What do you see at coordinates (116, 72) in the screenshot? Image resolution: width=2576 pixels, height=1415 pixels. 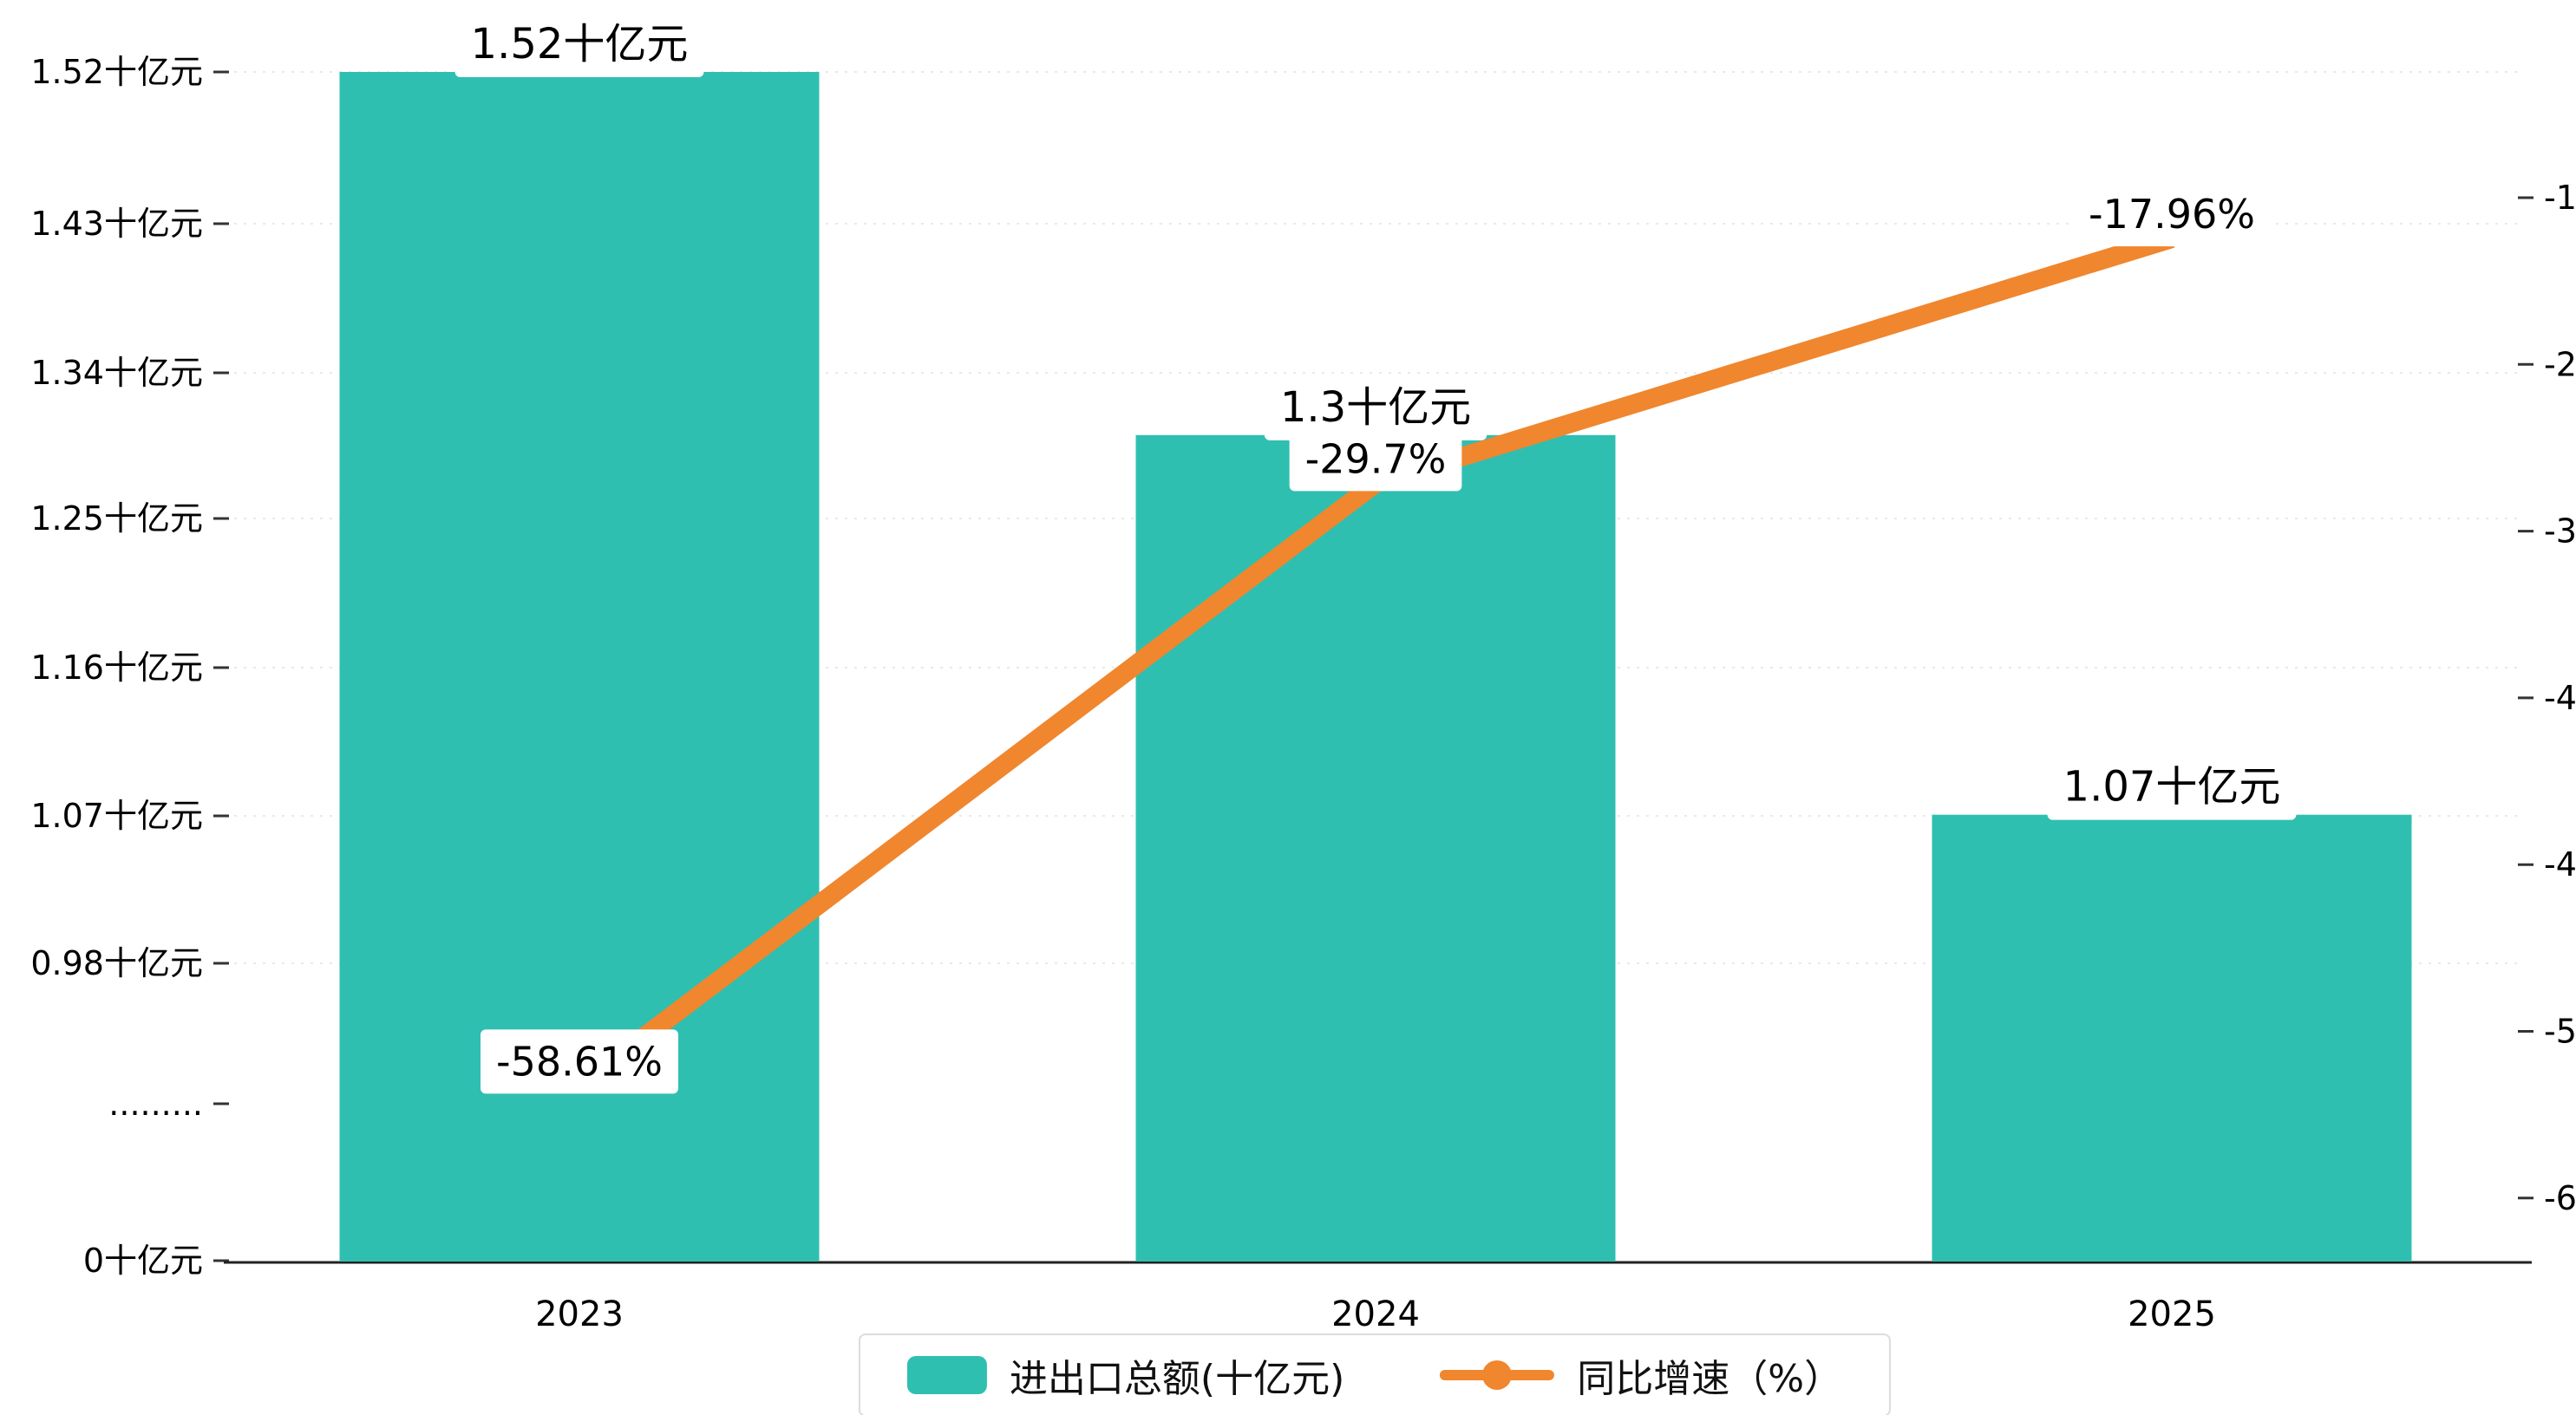 I see `y-axis-label: 1.52十亿元` at bounding box center [116, 72].